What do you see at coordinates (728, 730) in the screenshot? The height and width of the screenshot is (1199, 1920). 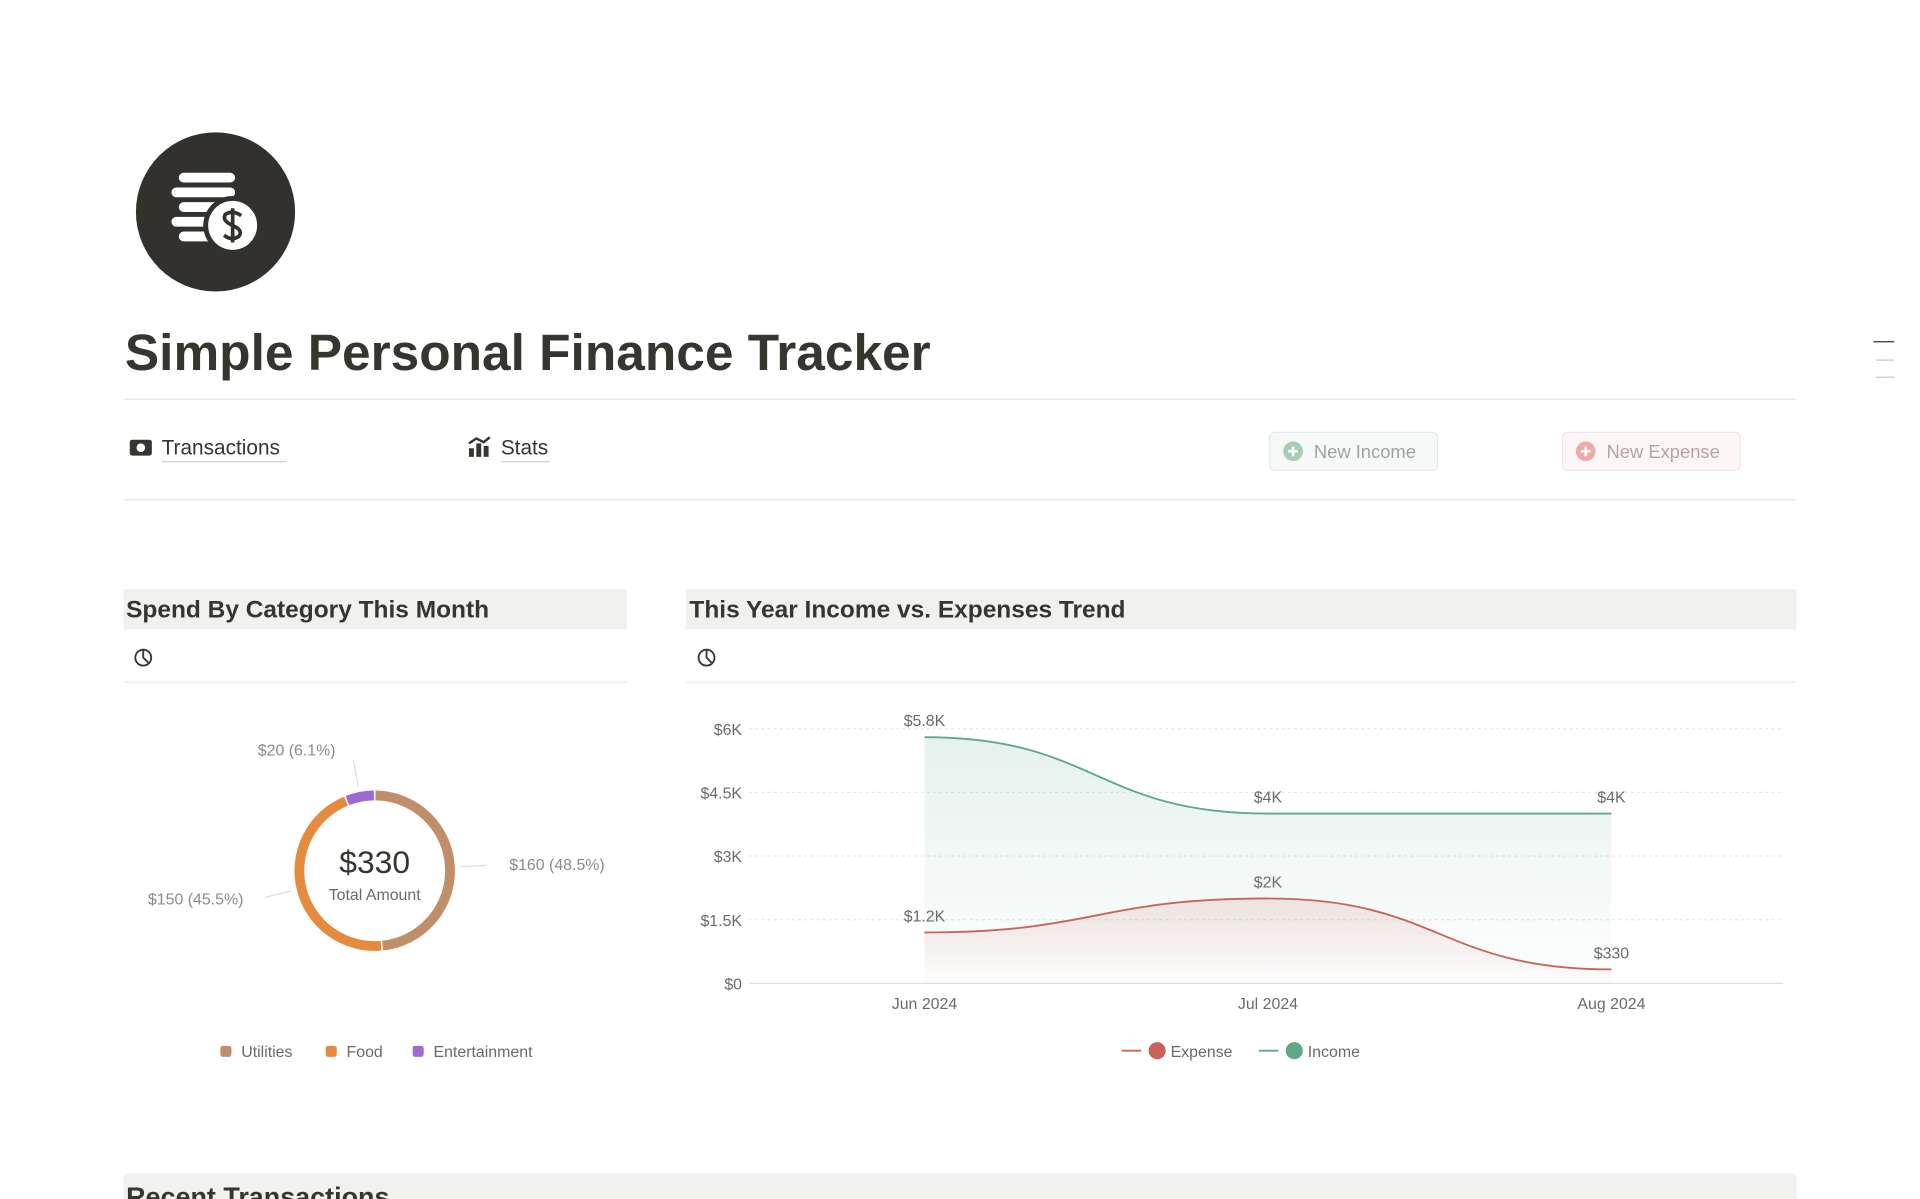 I see `y-tick-label: $6K` at bounding box center [728, 730].